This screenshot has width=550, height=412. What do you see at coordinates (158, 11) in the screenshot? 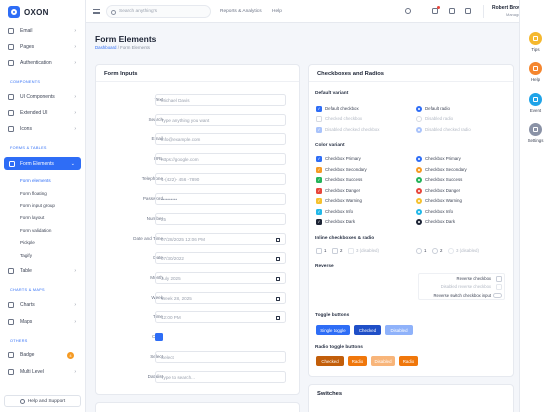
I see `search-input: Search anything's` at bounding box center [158, 11].